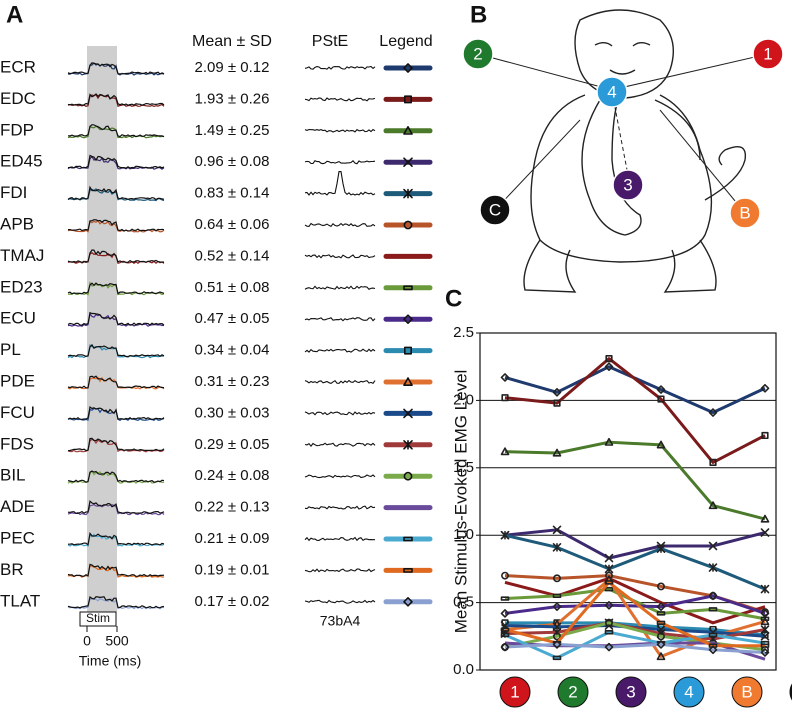 This screenshot has width=792, height=715. Describe the element at coordinates (13, 192) in the screenshot. I see `muscle-label: FDI` at that location.